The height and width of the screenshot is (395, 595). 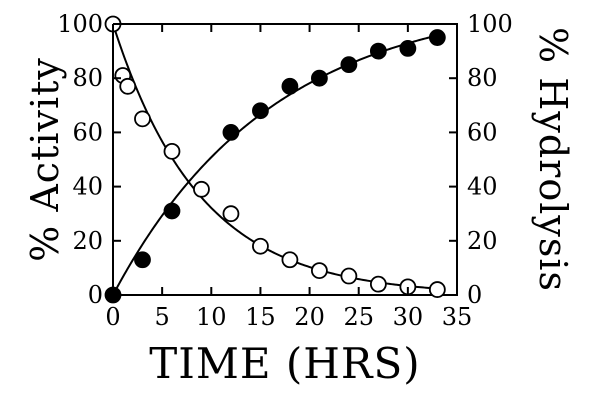 I want to click on right-y-tick-label: 80, so click(x=482, y=78).